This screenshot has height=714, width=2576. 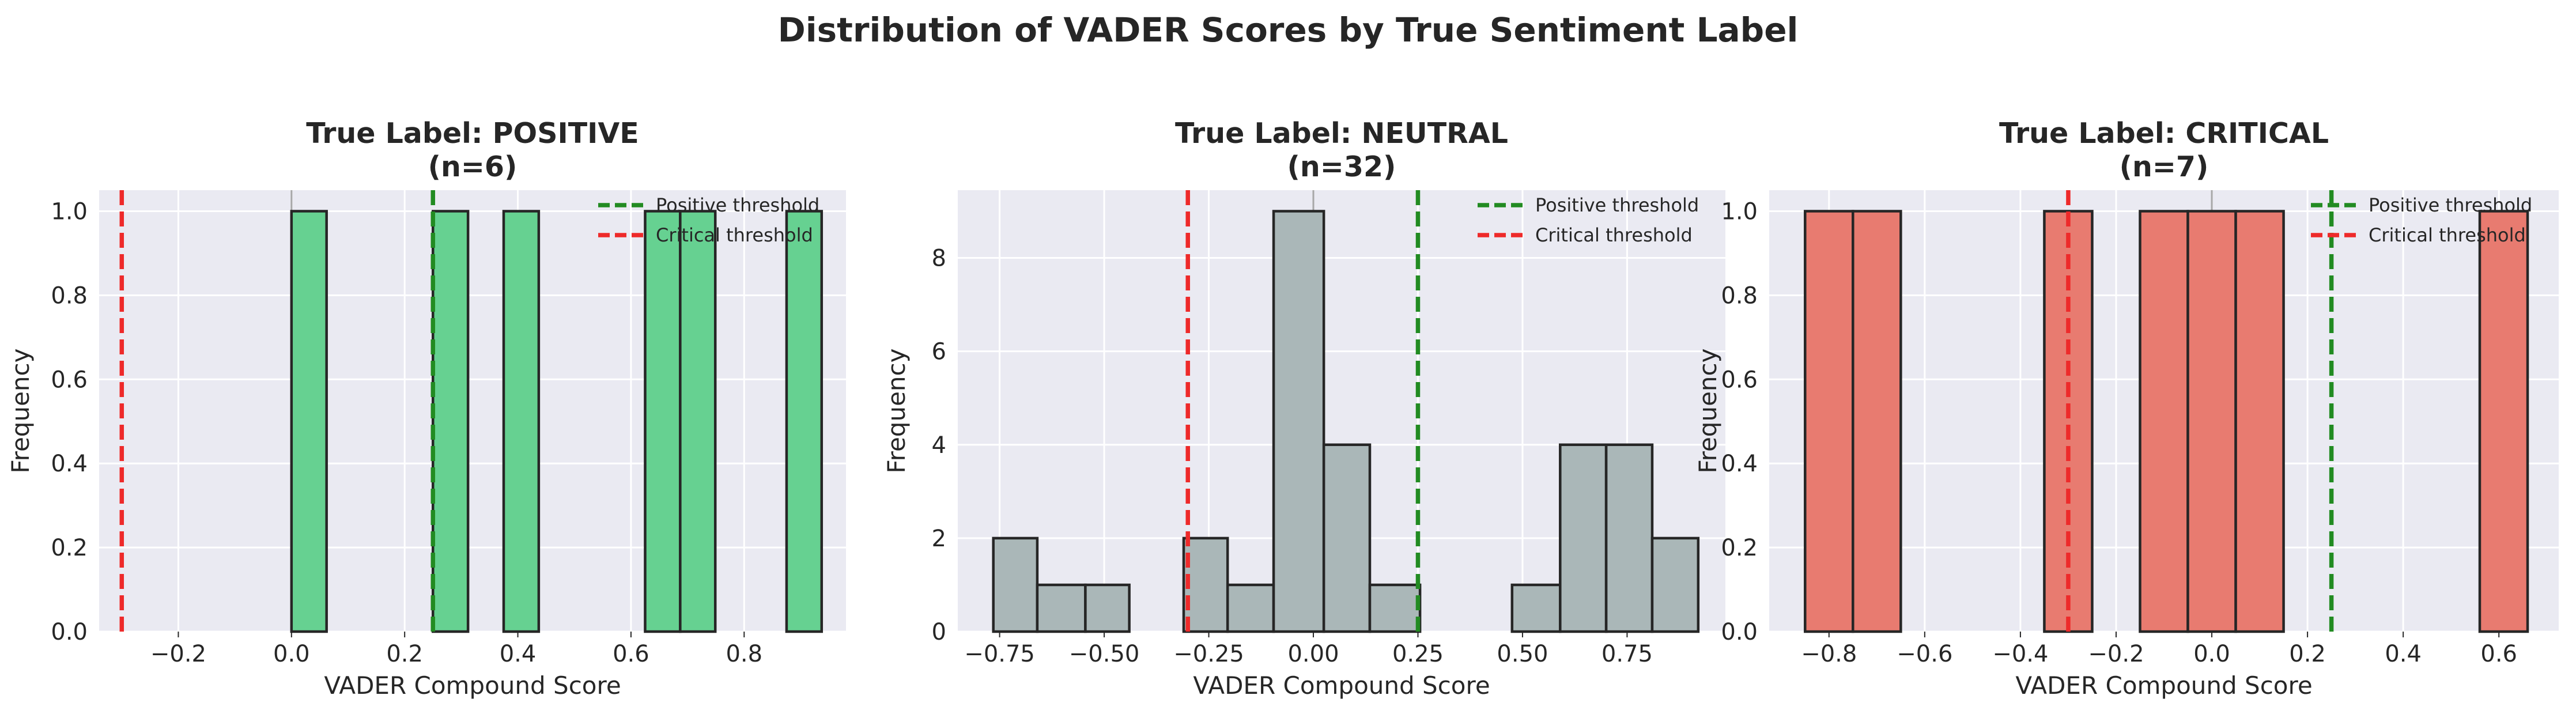 I want to click on x-tick-label: −0.50, so click(x=1104, y=654).